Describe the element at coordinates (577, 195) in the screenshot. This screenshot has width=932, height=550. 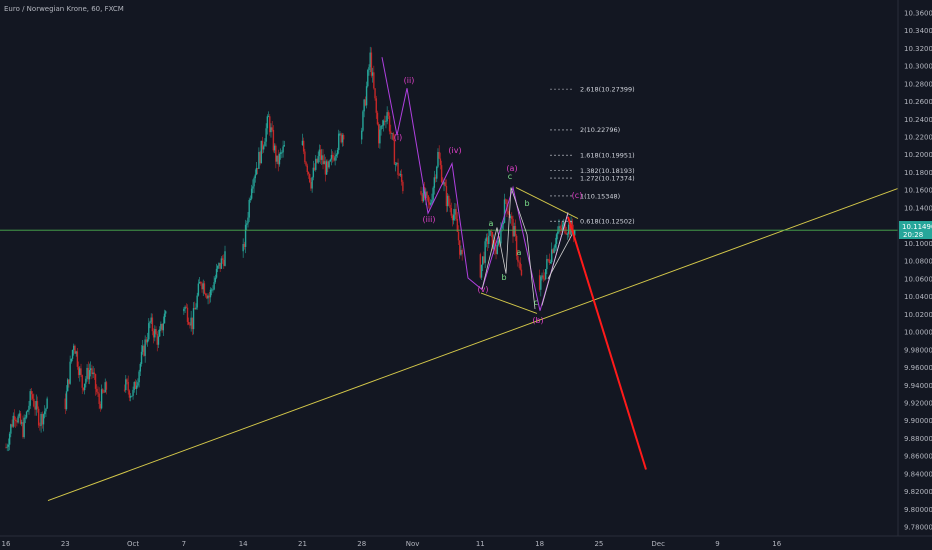
I see `wave-label-primary: (c)` at that location.